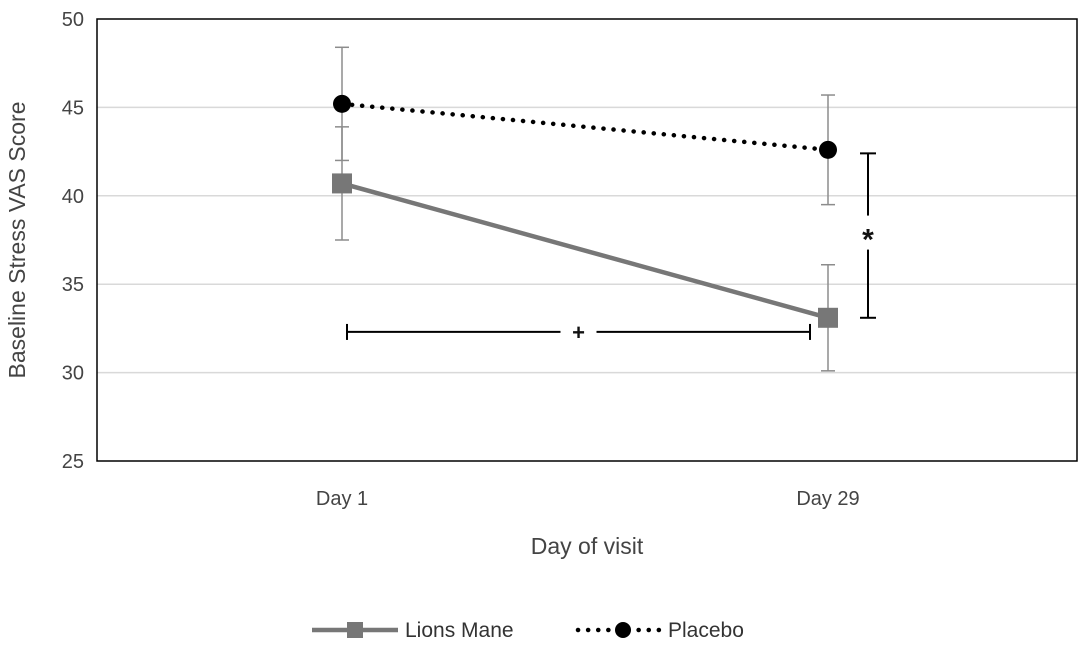 Image resolution: width=1089 pixels, height=648 pixels. Describe the element at coordinates (868, 240) in the screenshot. I see `significance-marker: *` at that location.